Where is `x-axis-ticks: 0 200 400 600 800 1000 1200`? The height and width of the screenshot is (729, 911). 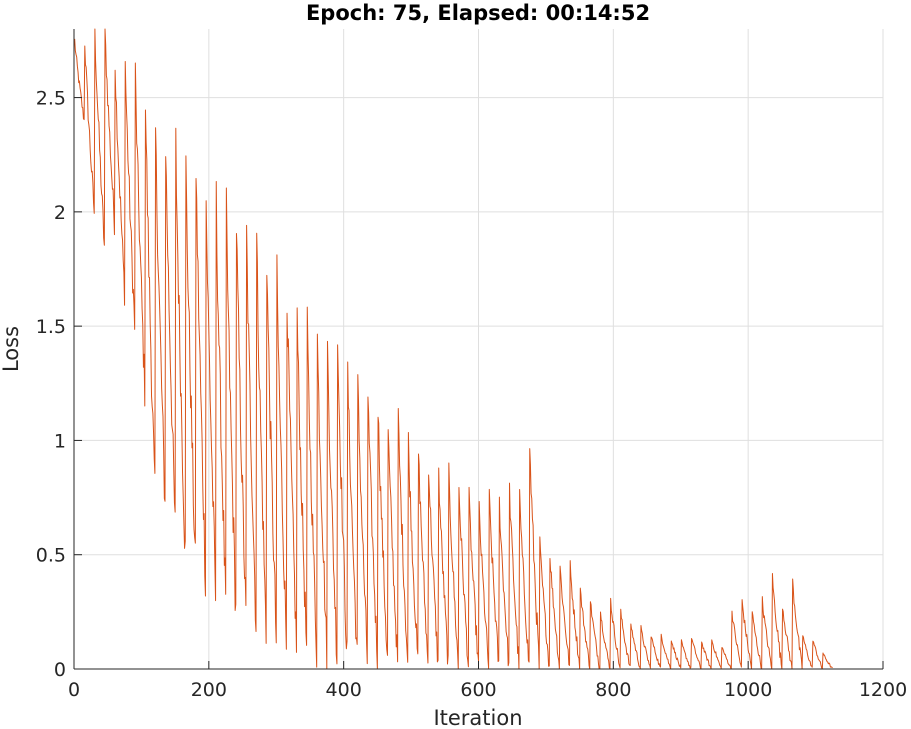 x-axis-ticks: 0 200 400 600 800 1000 1200 is located at coordinates (487, 681).